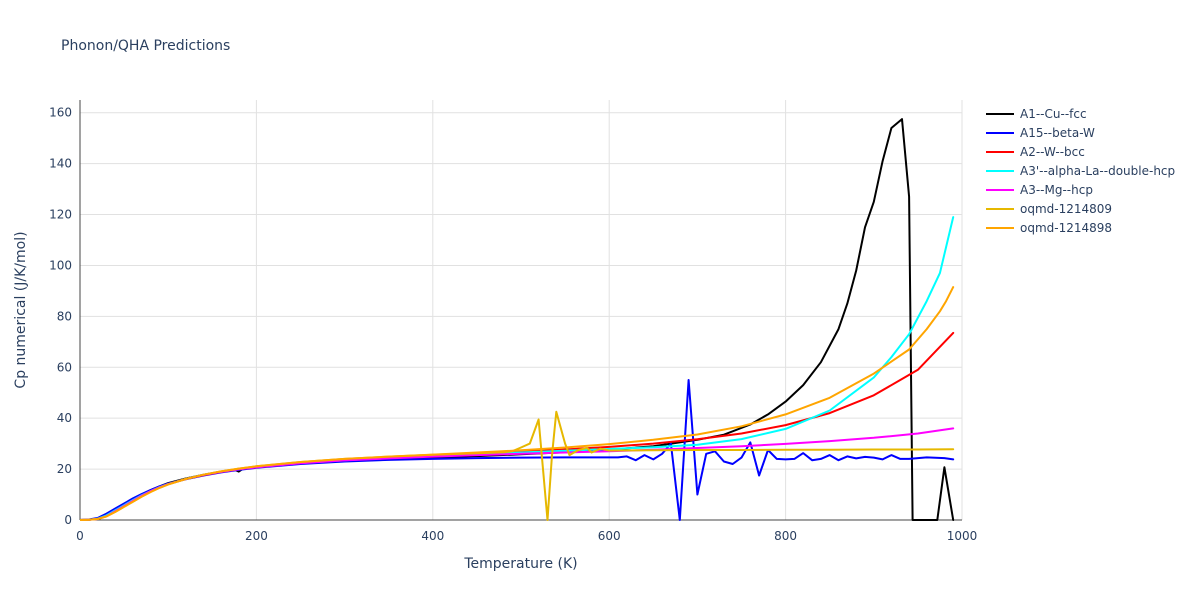  What do you see at coordinates (609, 536) in the screenshot?
I see `x-tick-label: 600` at bounding box center [609, 536].